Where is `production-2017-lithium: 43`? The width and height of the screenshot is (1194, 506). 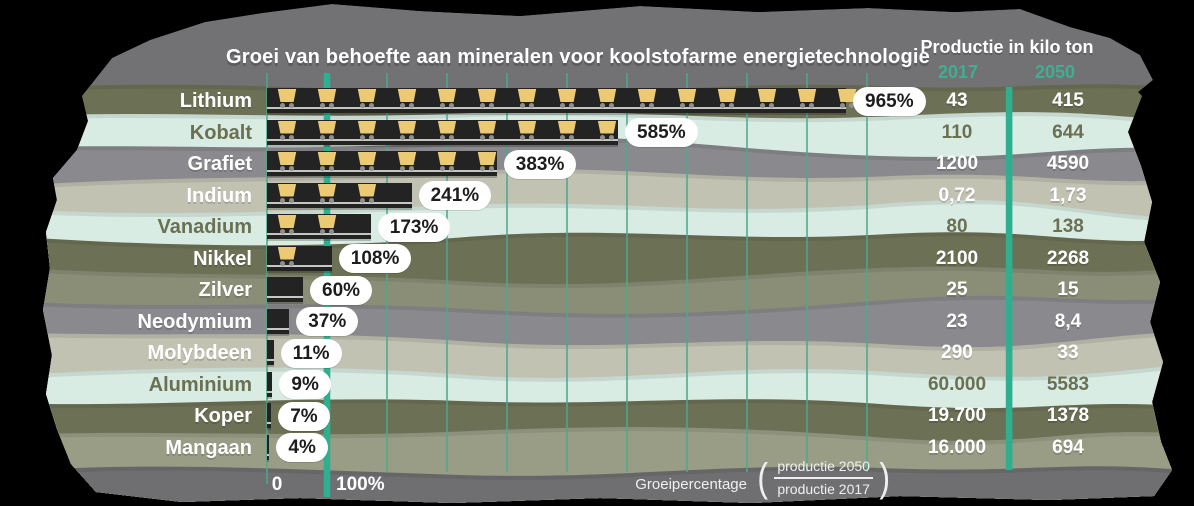 production-2017-lithium: 43 is located at coordinates (957, 100).